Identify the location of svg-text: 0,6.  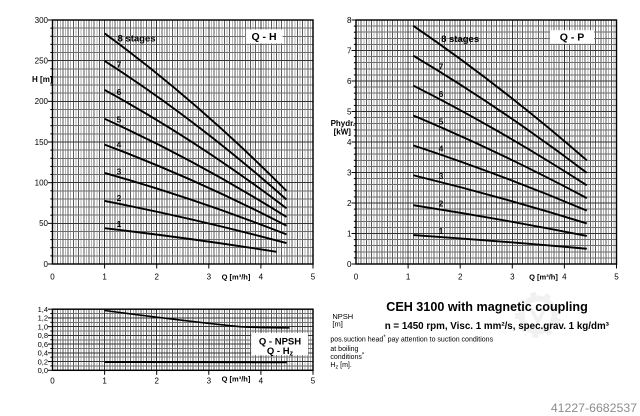
(43, 344).